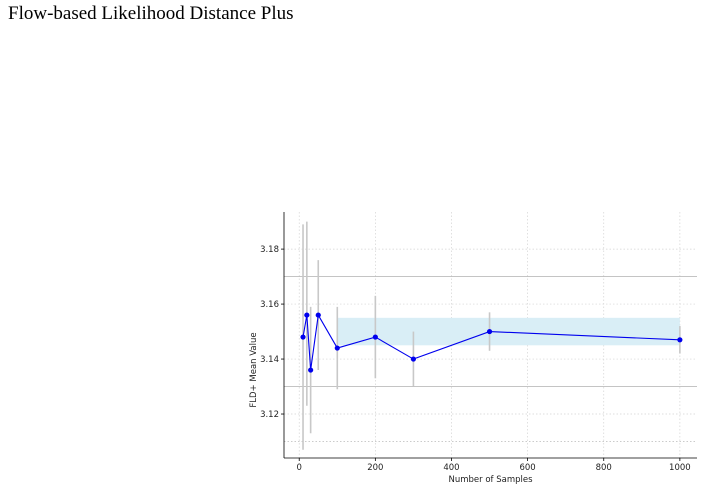 Image resolution: width=705 pixels, height=489 pixels. What do you see at coordinates (451, 468) in the screenshot?
I see `x-tick-label: 400` at bounding box center [451, 468].